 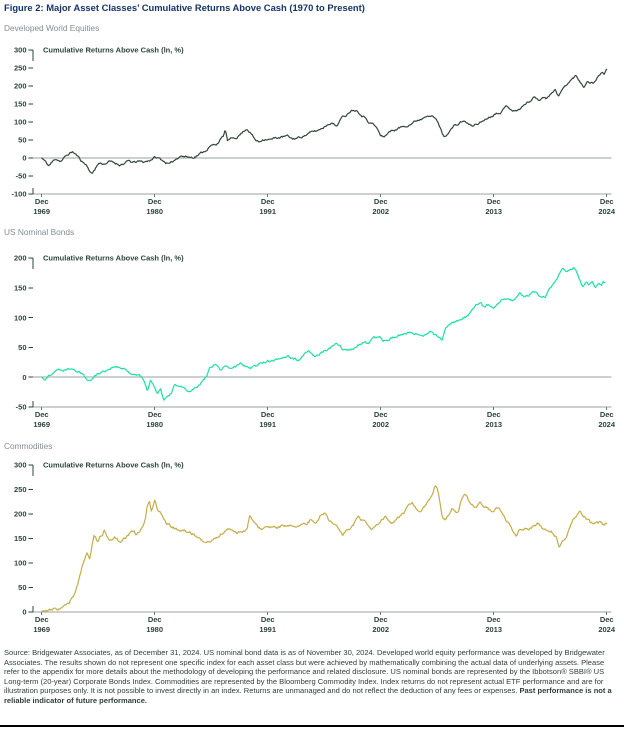 I want to click on chart-title-equities: Developed World Equities, so click(x=52, y=28).